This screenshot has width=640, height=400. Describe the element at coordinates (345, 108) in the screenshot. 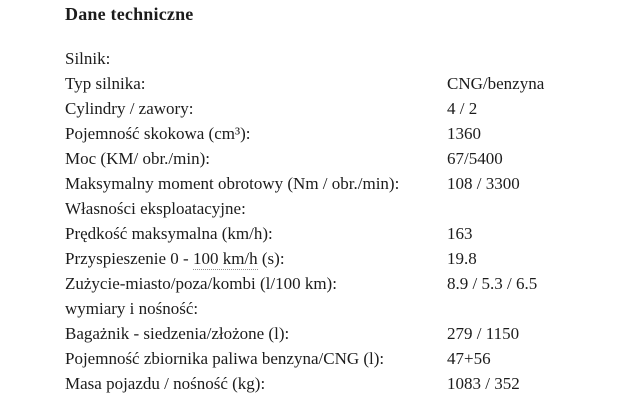

I see `spec-row-cylinders-valves: Cylindry / zawory: 4 / 2` at that location.